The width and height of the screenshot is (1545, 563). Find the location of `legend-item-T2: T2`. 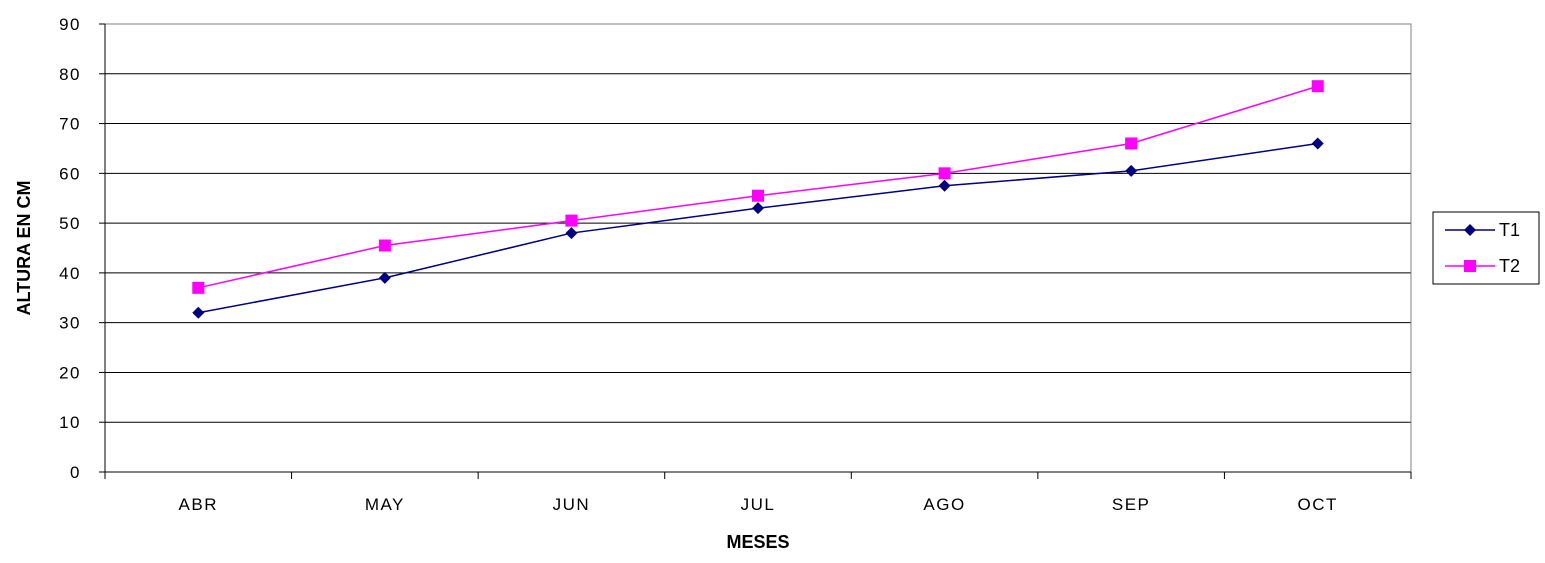

legend-item-T2: T2 is located at coordinates (1482, 266).